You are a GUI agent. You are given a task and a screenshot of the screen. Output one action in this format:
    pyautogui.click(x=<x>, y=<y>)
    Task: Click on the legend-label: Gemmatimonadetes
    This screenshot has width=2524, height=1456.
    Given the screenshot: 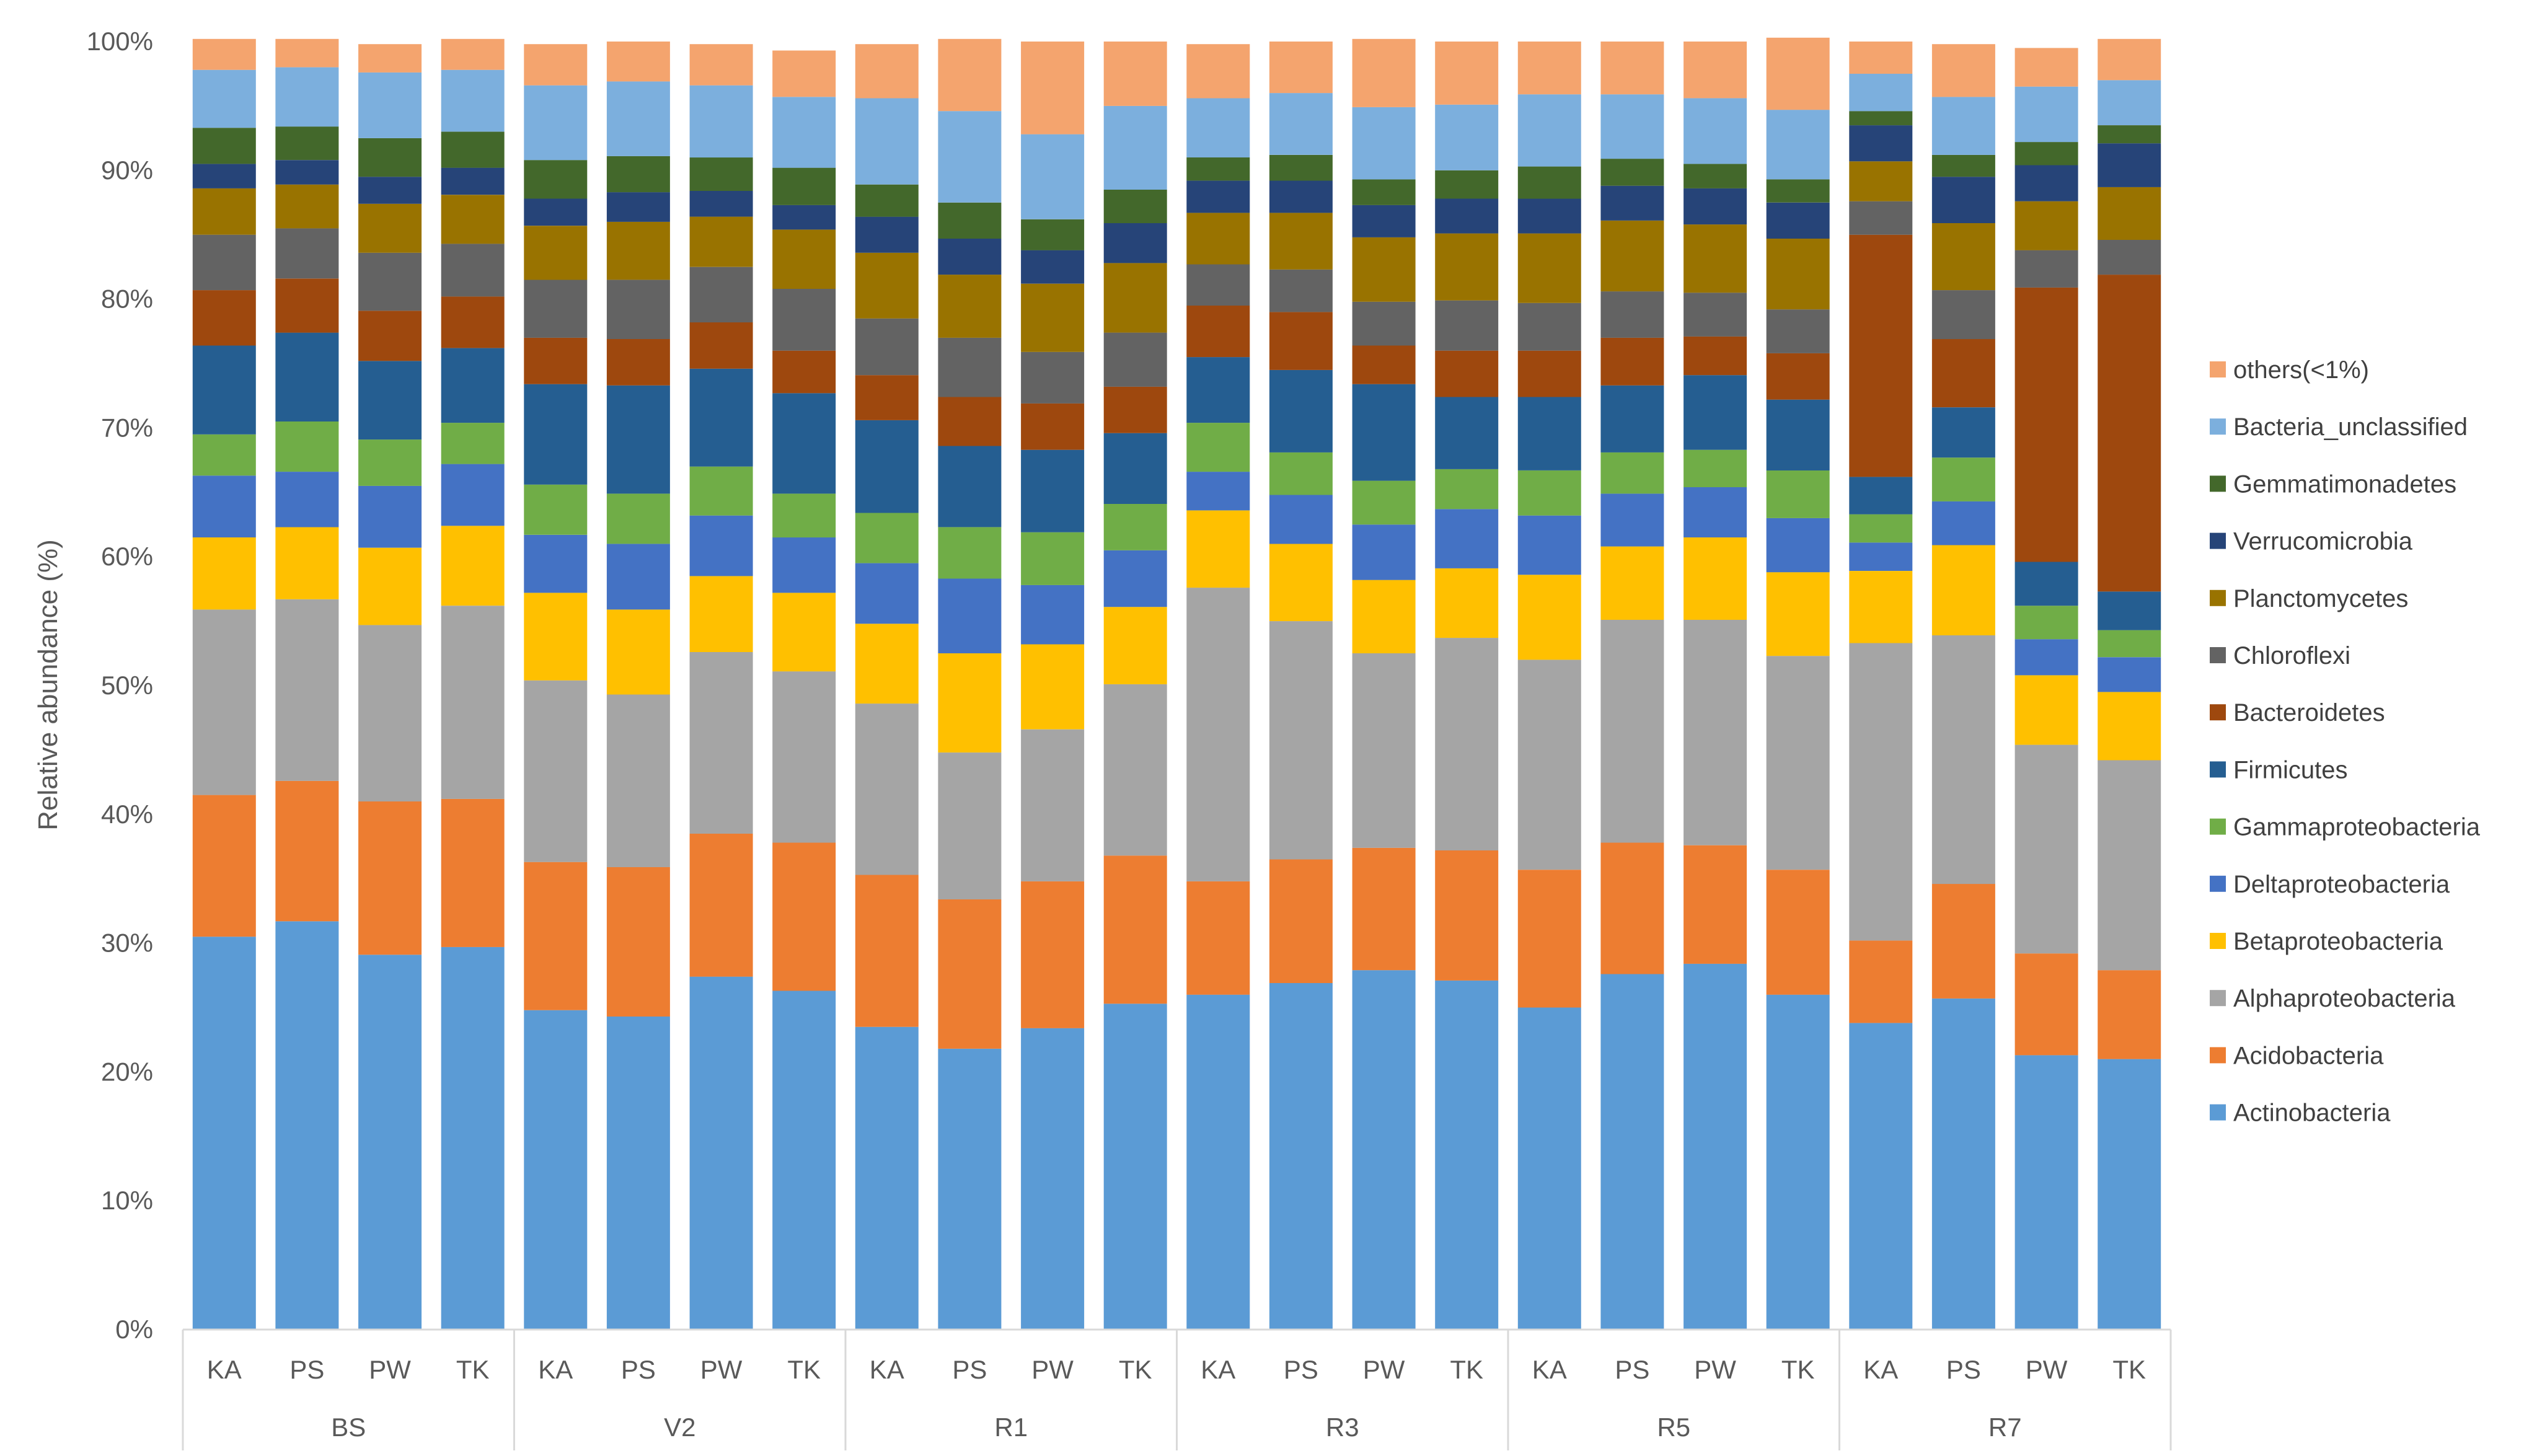 What is the action you would take?
    pyautogui.click(x=2344, y=484)
    